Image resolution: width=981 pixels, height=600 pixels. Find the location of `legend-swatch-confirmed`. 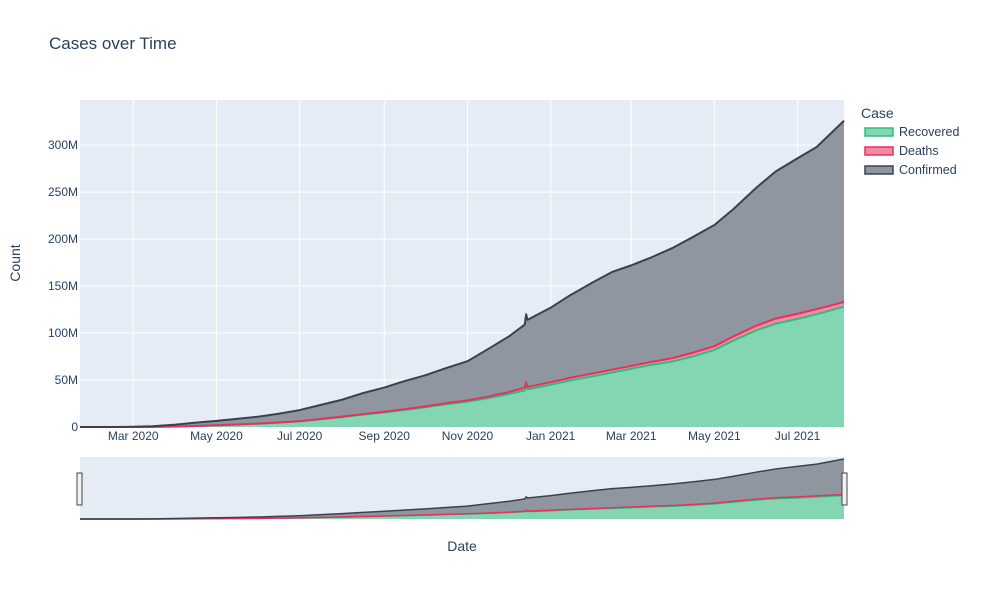

legend-swatch-confirmed is located at coordinates (879, 170).